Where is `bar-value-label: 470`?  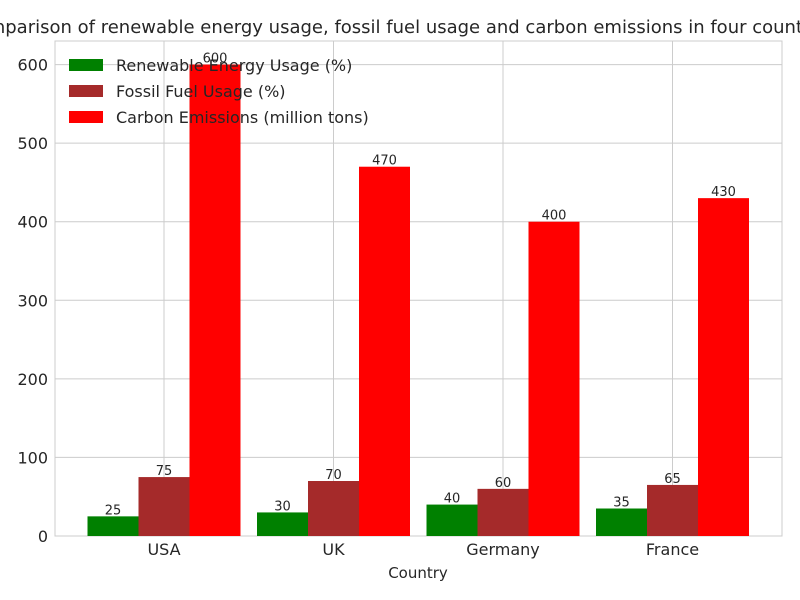 bar-value-label: 470 is located at coordinates (384, 161).